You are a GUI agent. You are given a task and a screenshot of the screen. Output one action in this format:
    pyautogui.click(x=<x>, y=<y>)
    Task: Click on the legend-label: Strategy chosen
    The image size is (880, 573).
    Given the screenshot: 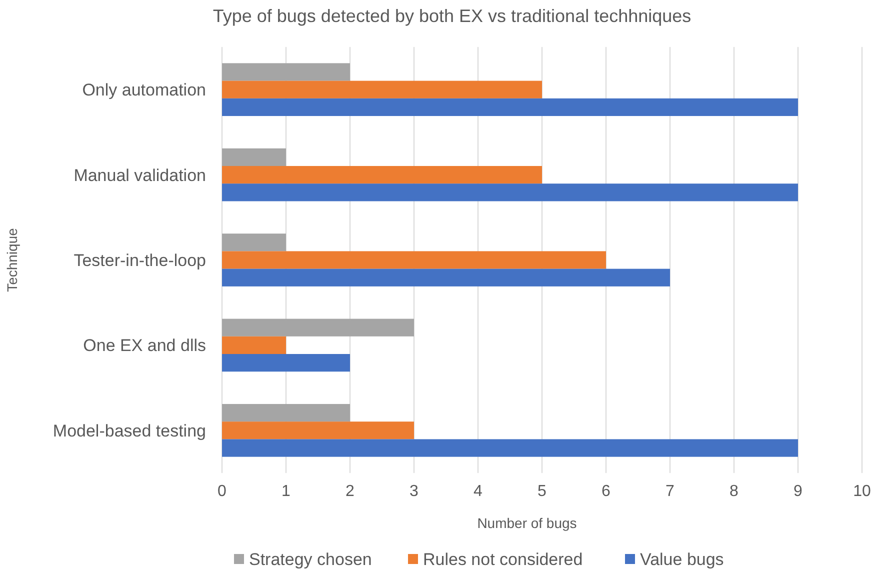 What is the action you would take?
    pyautogui.click(x=310, y=559)
    